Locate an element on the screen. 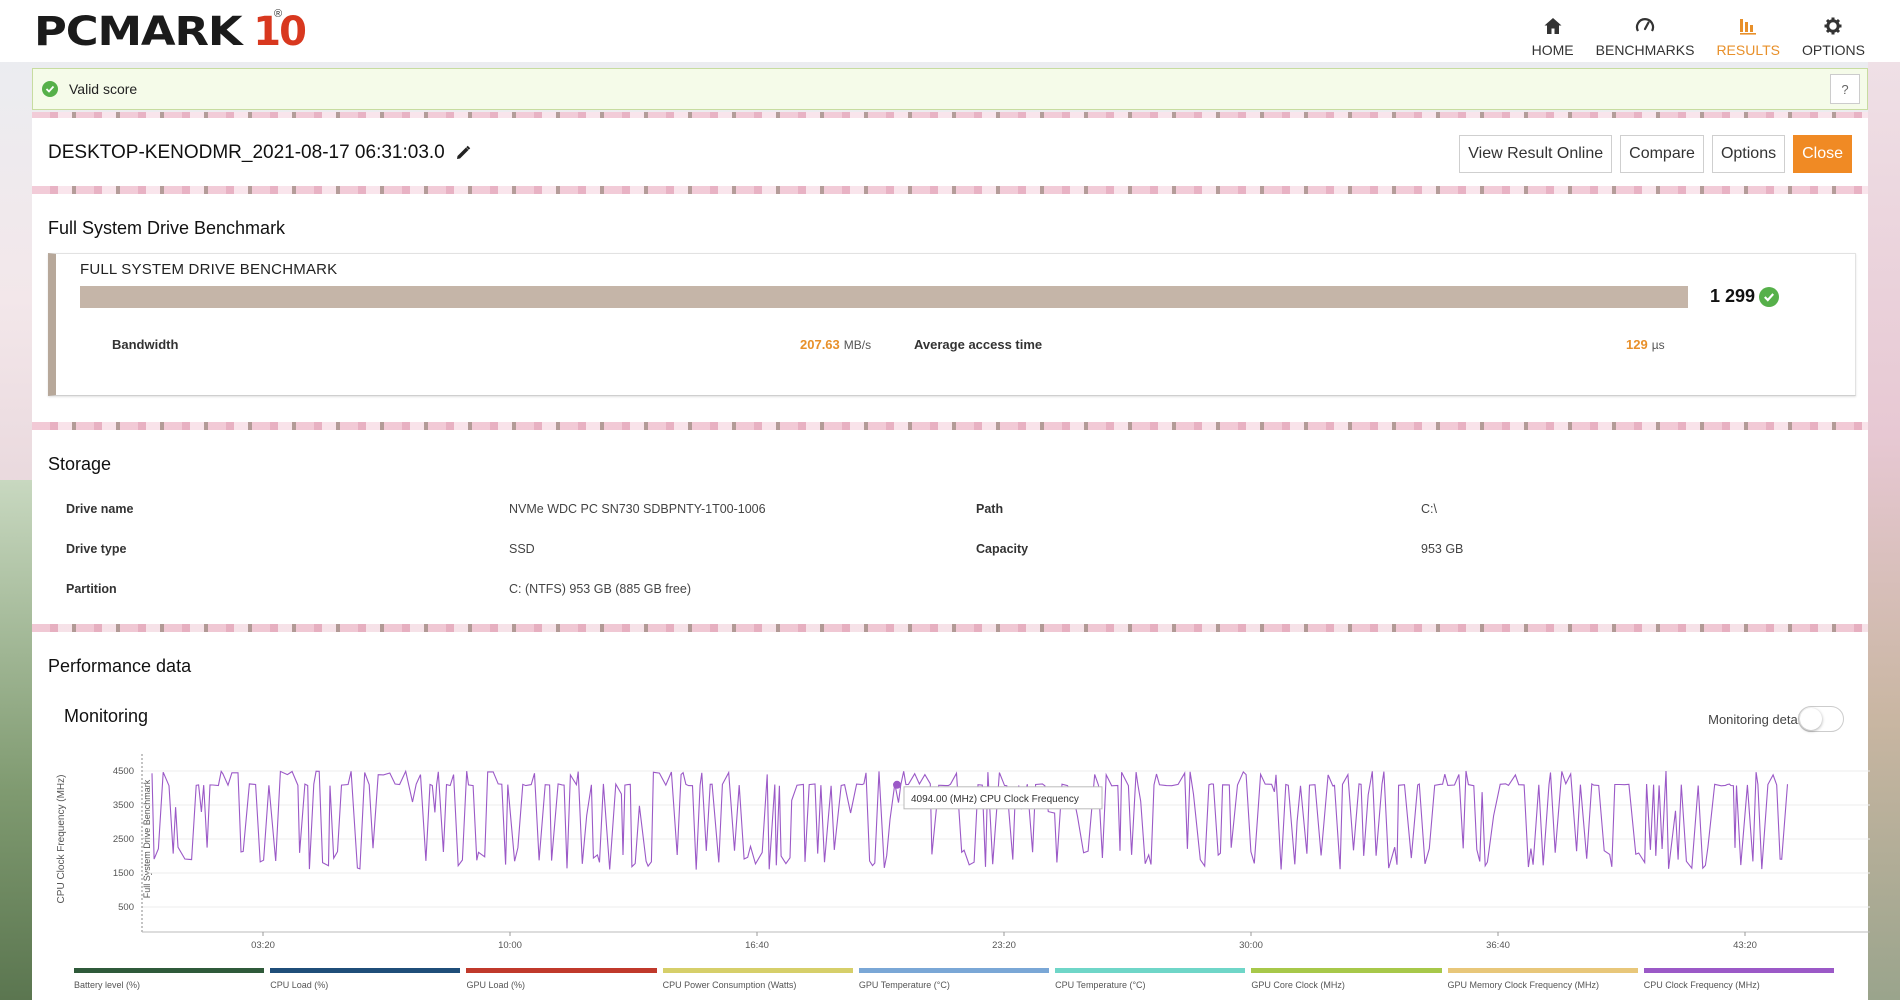 The width and height of the screenshot is (1900, 1000). legend-label: GPU Load (%) is located at coordinates (495, 985).